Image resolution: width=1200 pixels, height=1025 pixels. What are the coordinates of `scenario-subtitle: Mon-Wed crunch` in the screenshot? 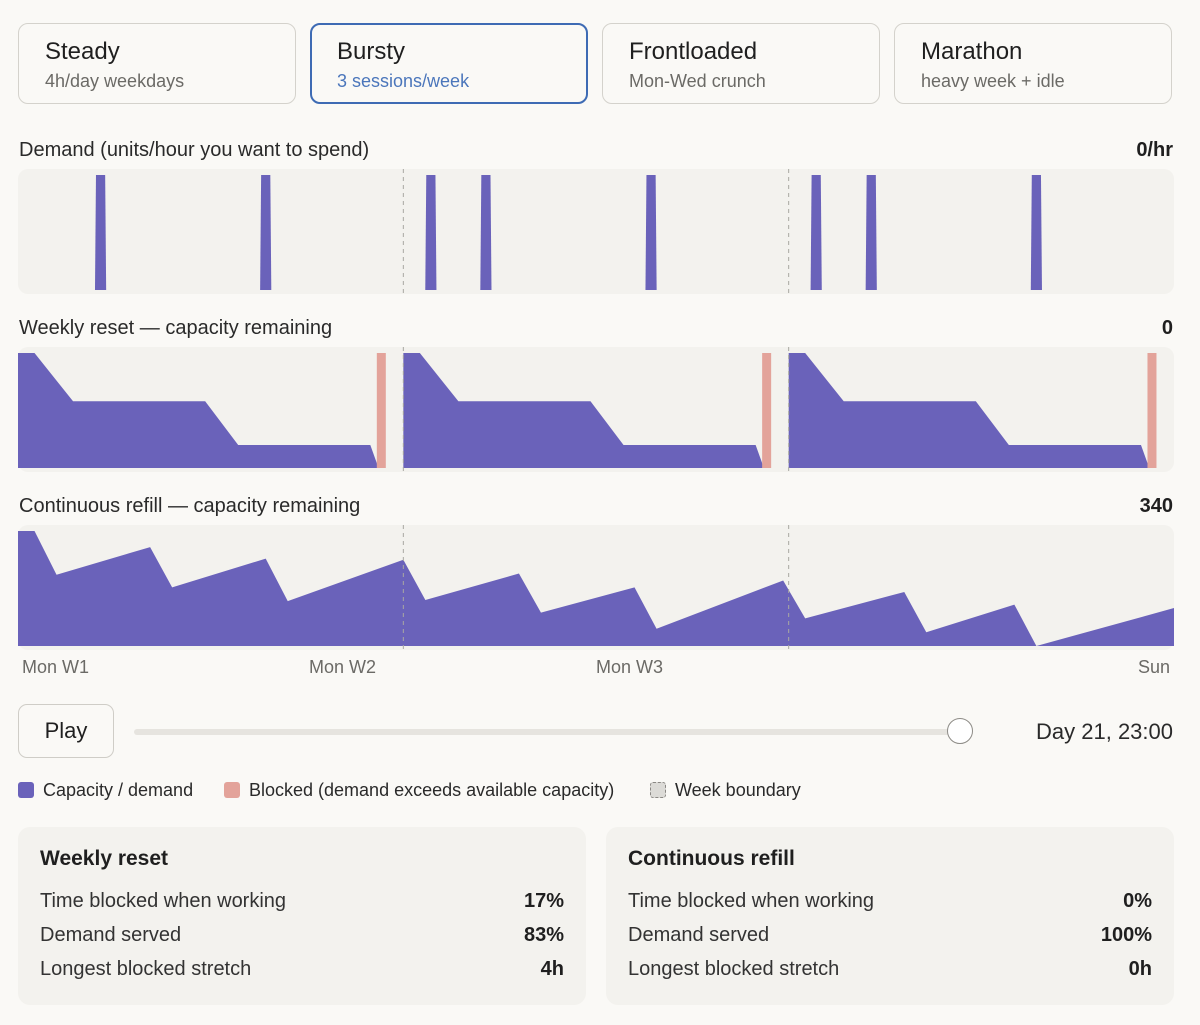 It's located at (697, 81).